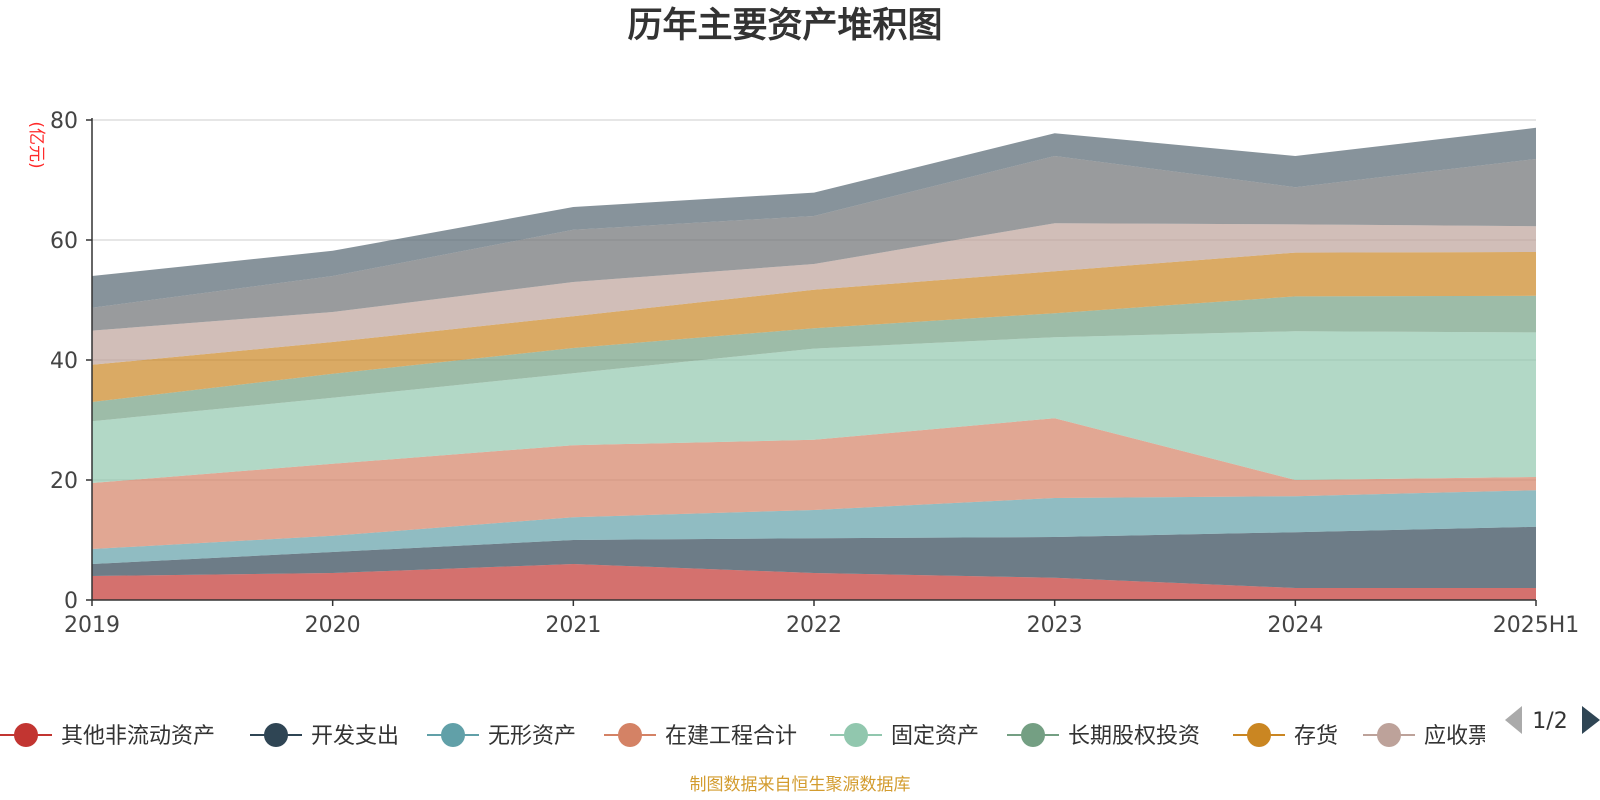 This screenshot has width=1600, height=800. I want to click on x-tick-label: 2022, so click(814, 625).